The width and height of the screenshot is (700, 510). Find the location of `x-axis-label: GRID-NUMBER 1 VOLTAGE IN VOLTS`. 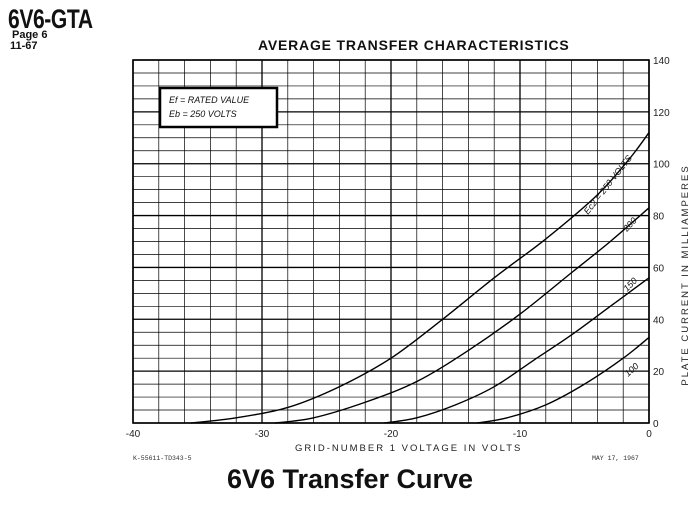

x-axis-label: GRID-NUMBER 1 VOLTAGE IN VOLTS is located at coordinates (408, 448).